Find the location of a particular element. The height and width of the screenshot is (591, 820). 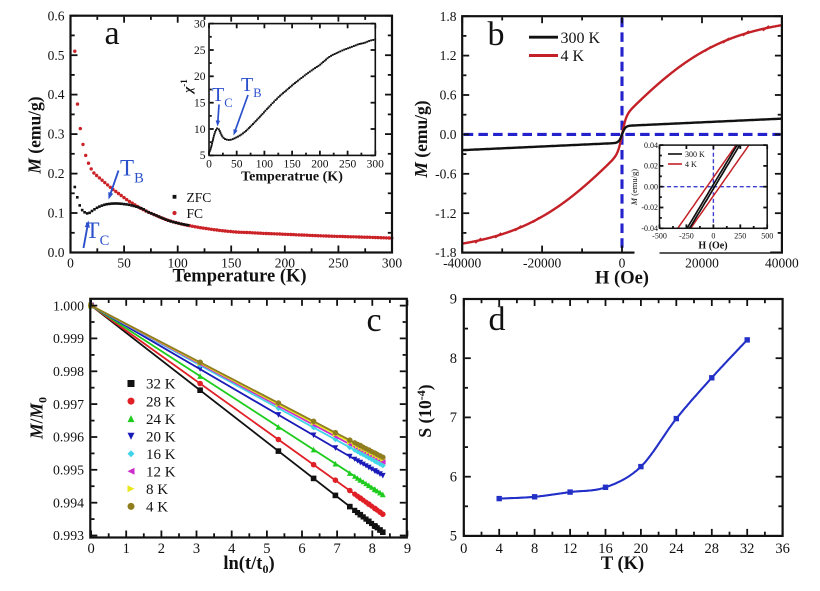

svg-text: 1.2 is located at coordinates (448, 55).